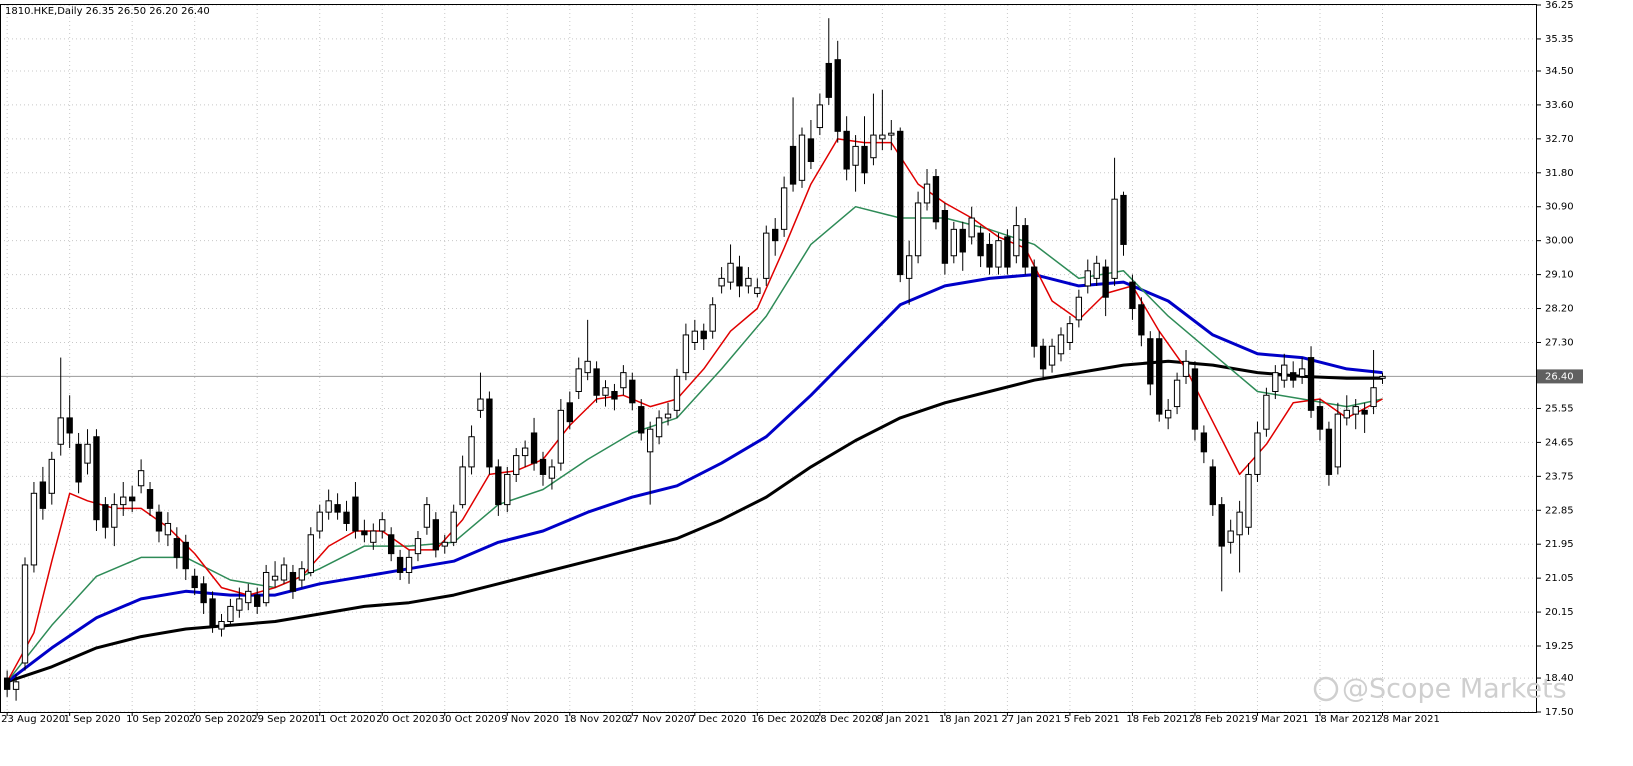  What do you see at coordinates (1559, 309) in the screenshot?
I see `y-tick-label: 28.20` at bounding box center [1559, 309].